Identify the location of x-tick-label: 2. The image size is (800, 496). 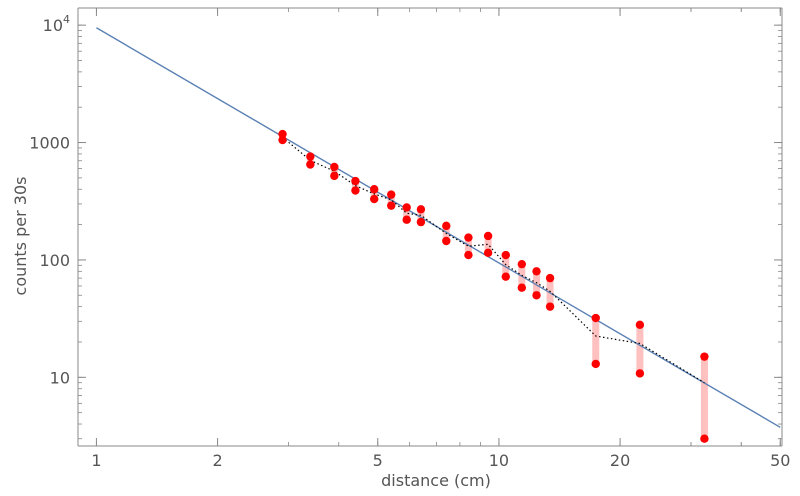
(217, 460).